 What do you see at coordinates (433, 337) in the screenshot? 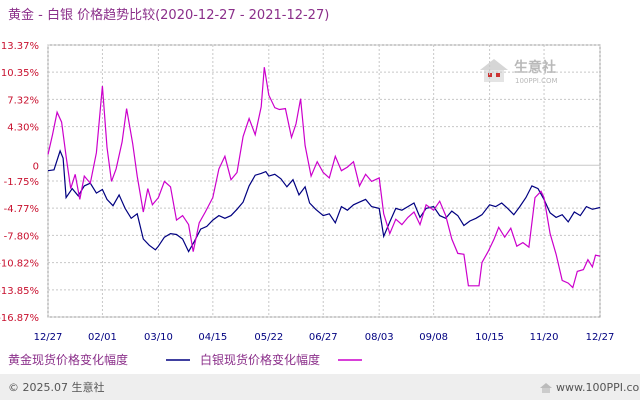
I see `x-tick-label: 09/08` at bounding box center [433, 337].